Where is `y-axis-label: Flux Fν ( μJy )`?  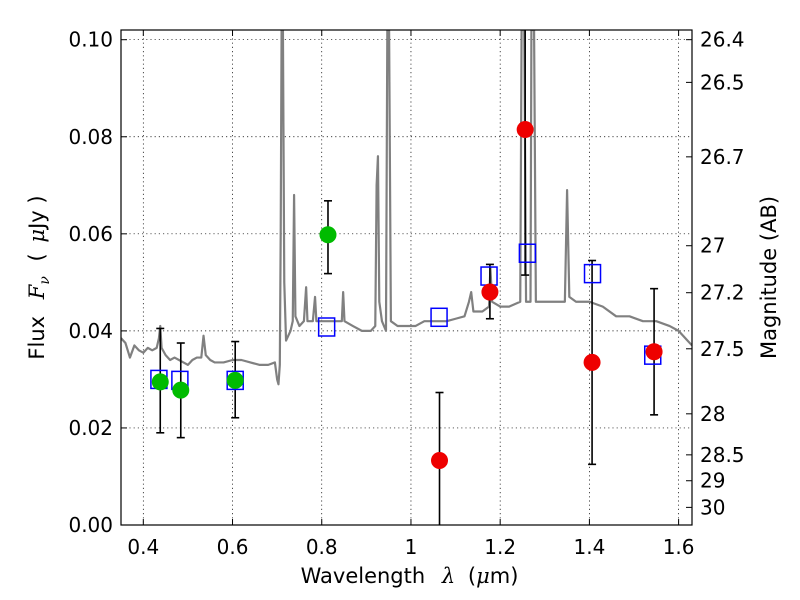
y-axis-label: Flux Fν ( μJy ) is located at coordinates (39, 277).